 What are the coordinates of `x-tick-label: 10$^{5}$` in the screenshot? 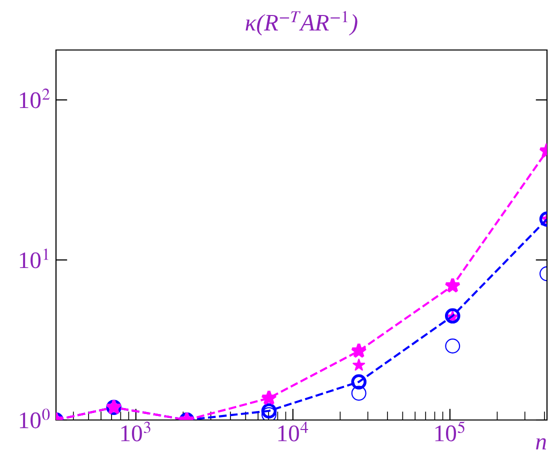 It's located at (450, 431).